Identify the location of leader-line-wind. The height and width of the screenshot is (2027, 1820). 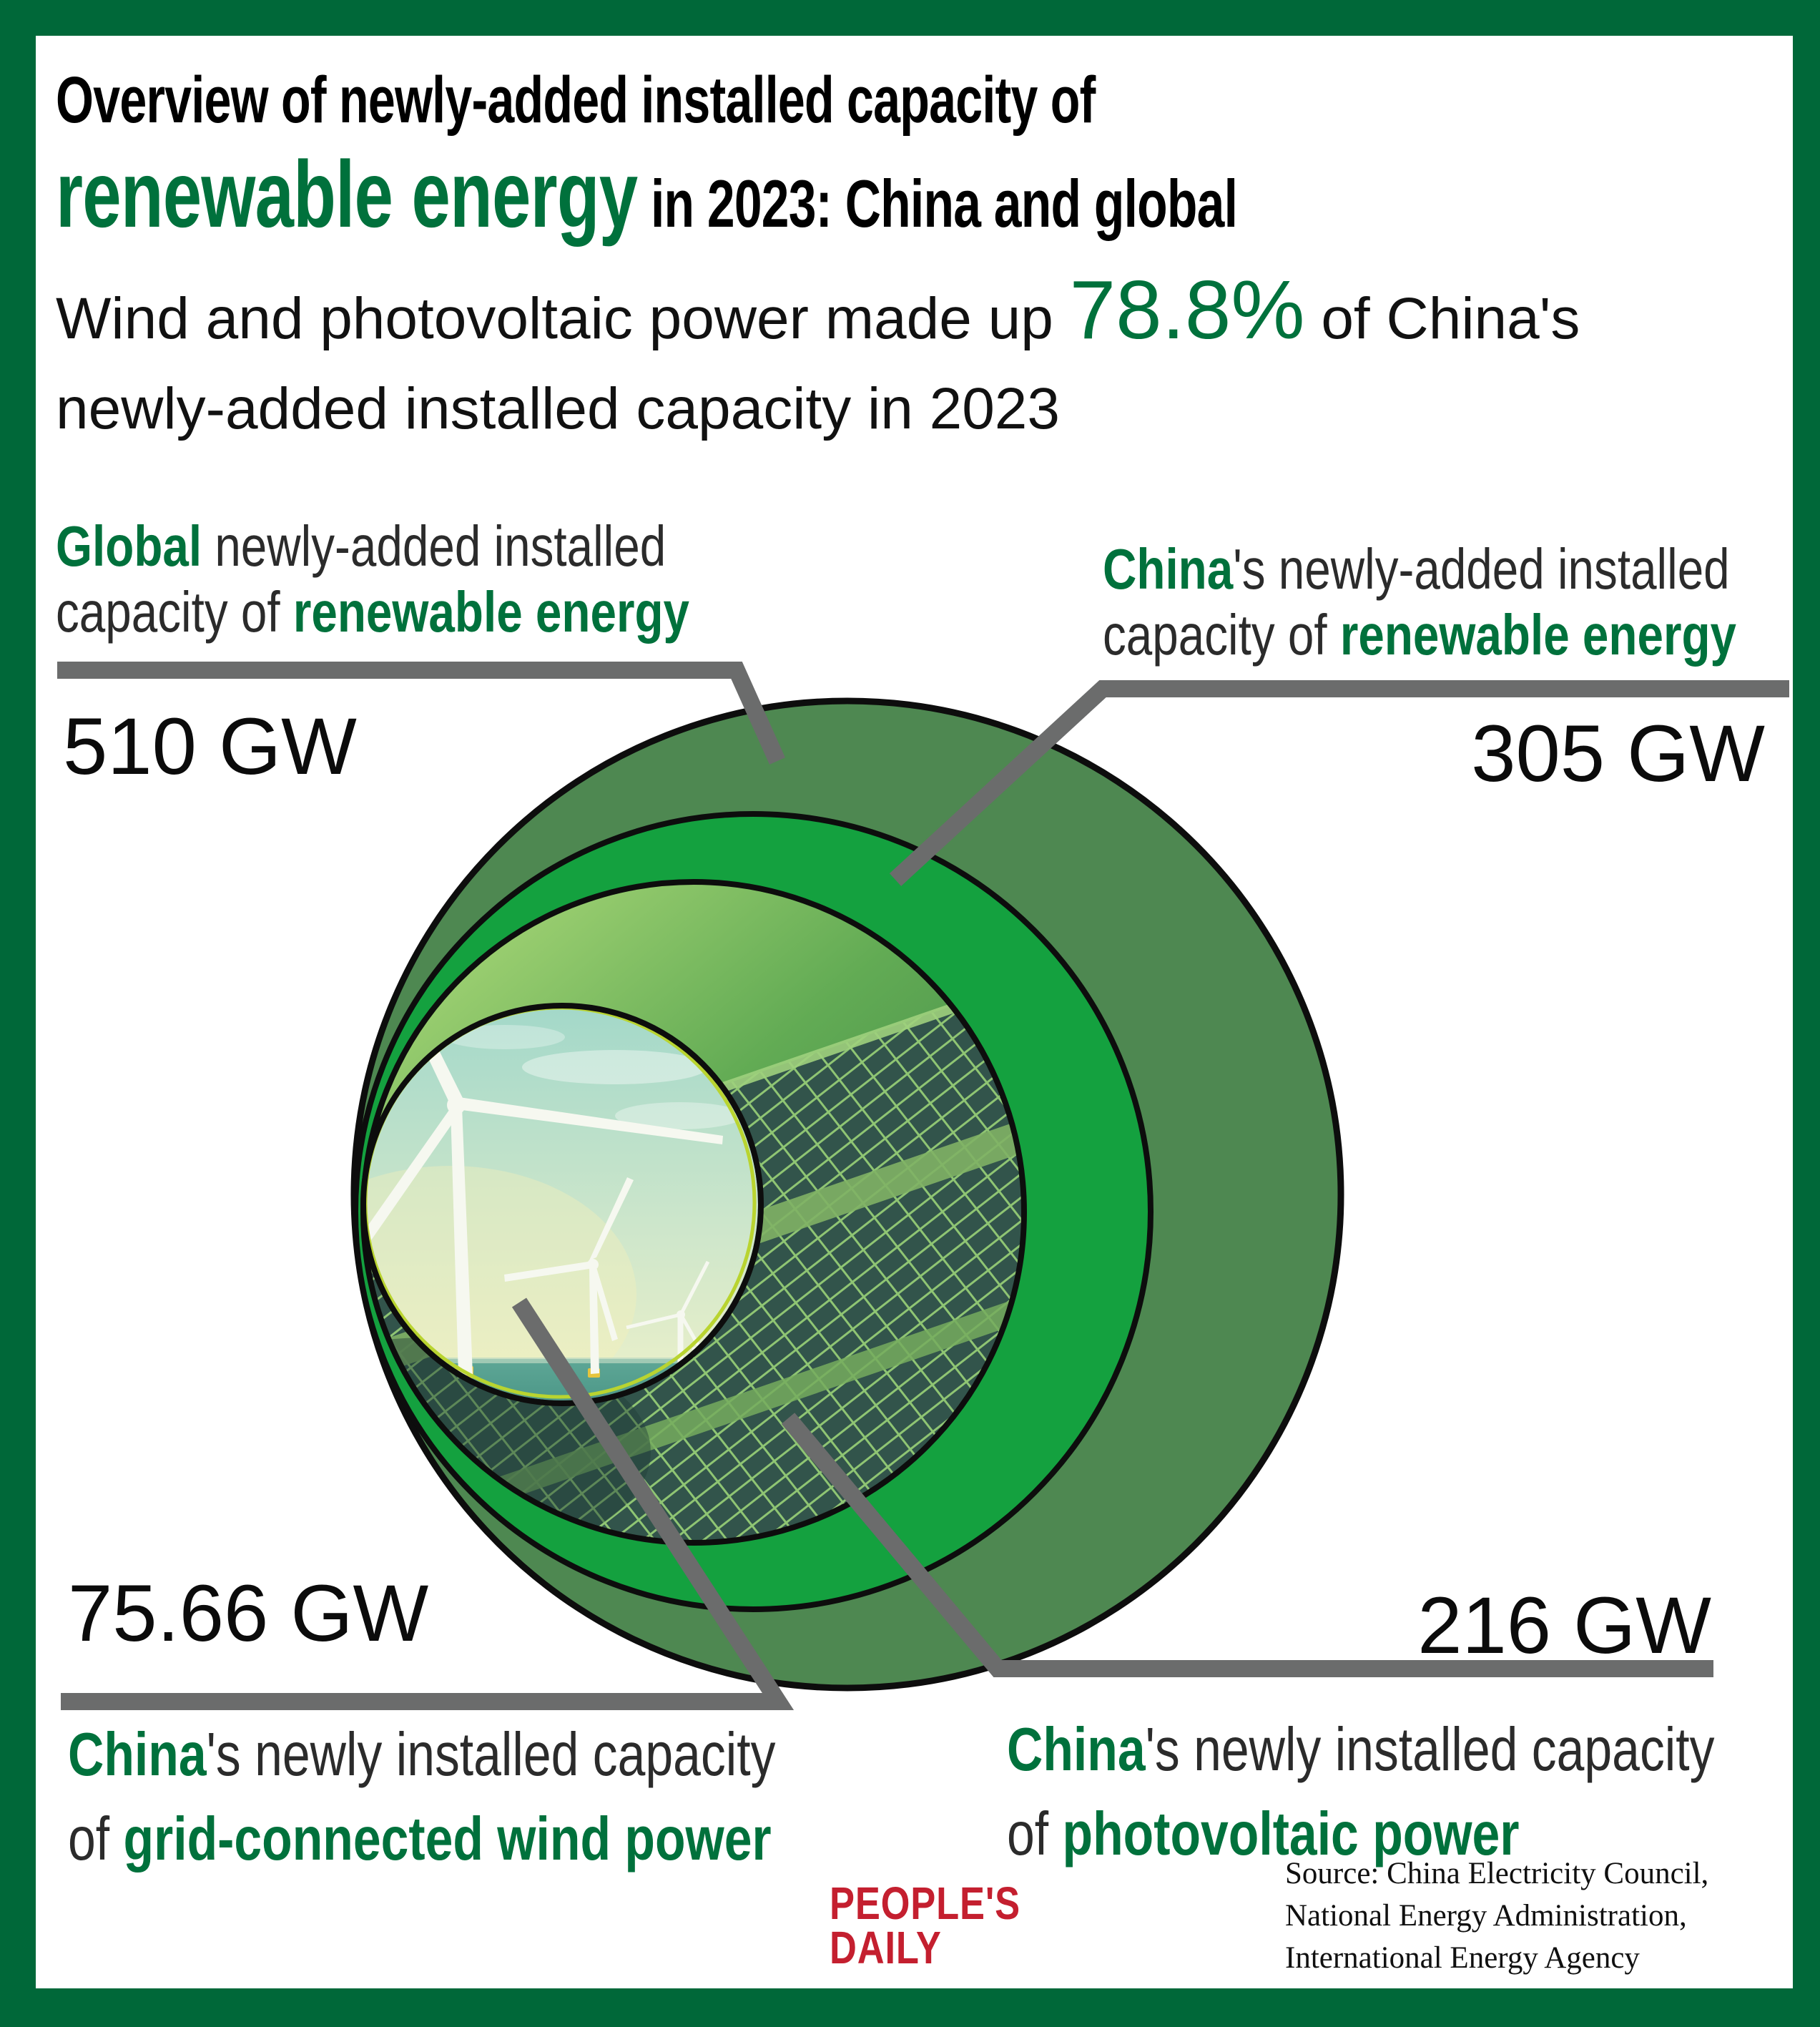
(428, 1503).